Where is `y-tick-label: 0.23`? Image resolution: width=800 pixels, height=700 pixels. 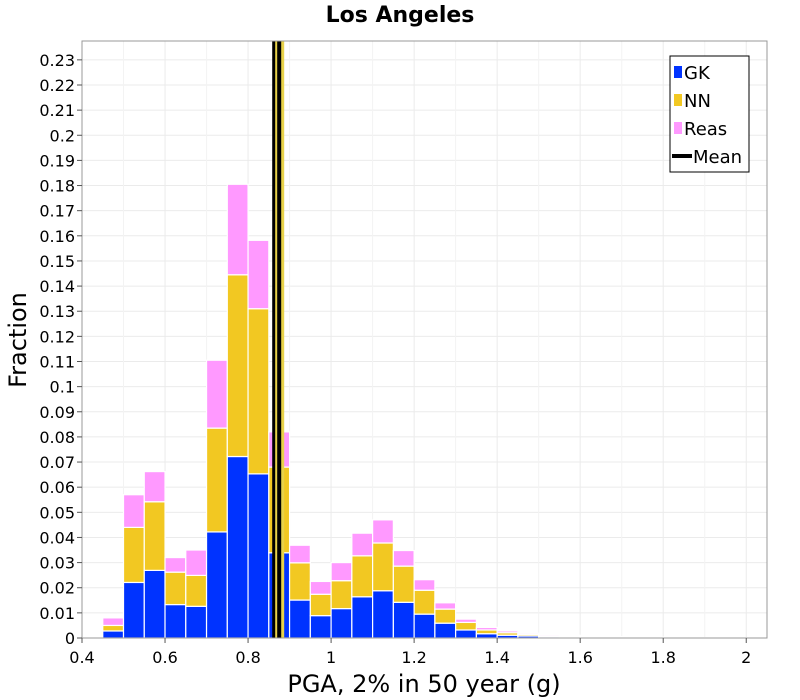 y-tick-label: 0.23 is located at coordinates (57, 60).